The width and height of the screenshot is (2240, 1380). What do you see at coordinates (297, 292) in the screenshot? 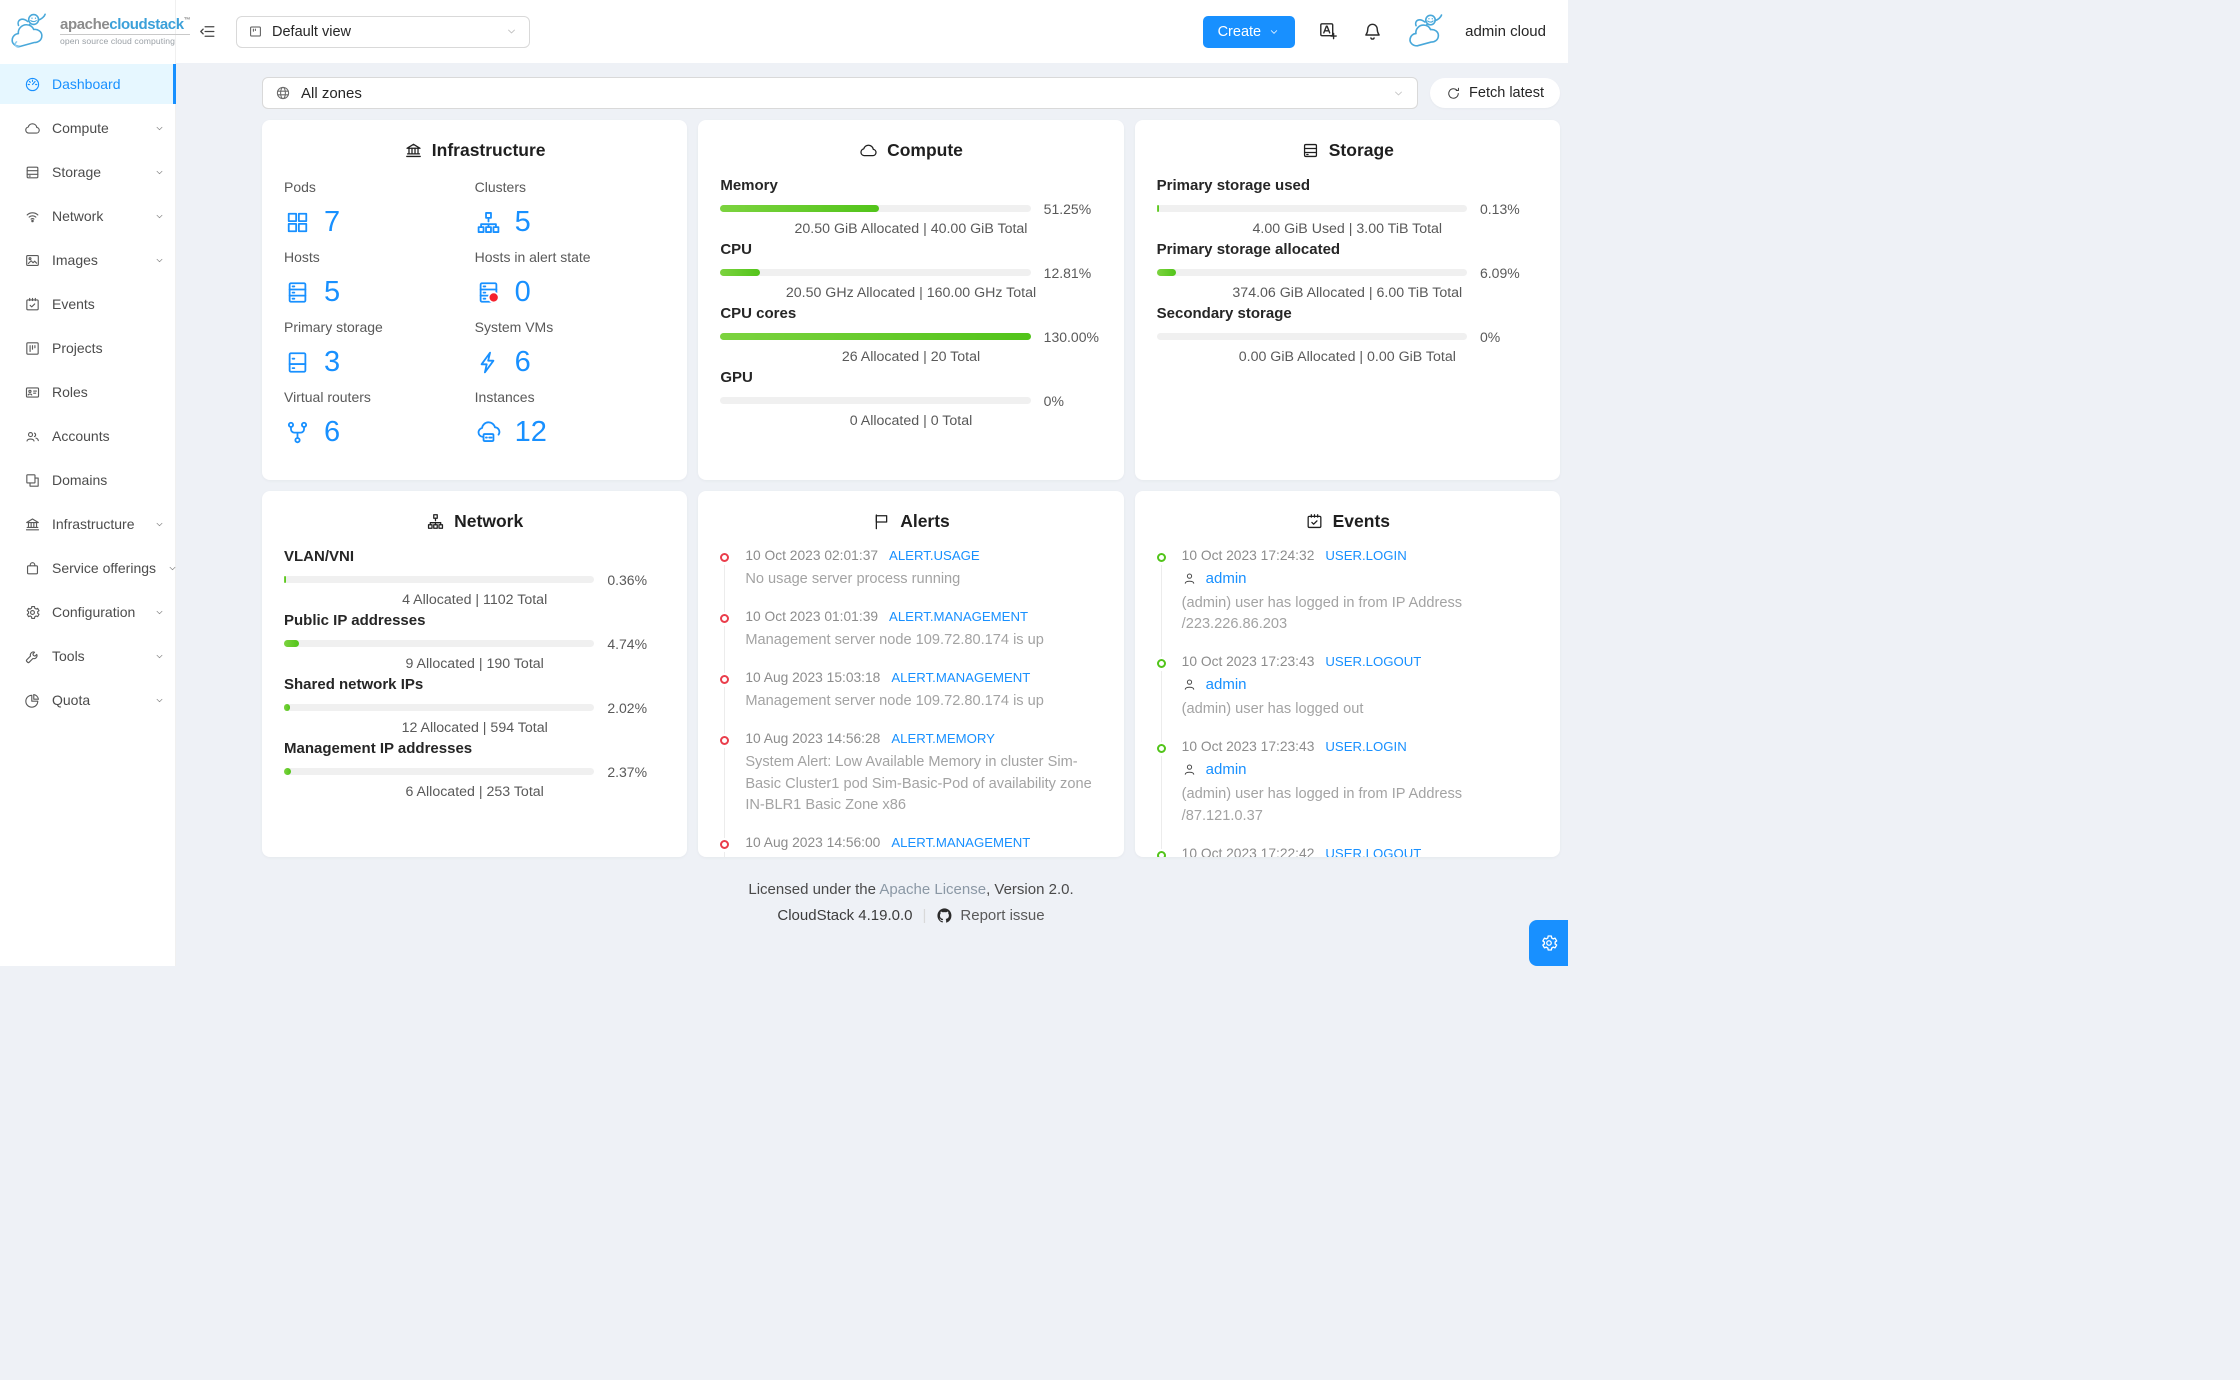
I see `hosts-icon` at bounding box center [297, 292].